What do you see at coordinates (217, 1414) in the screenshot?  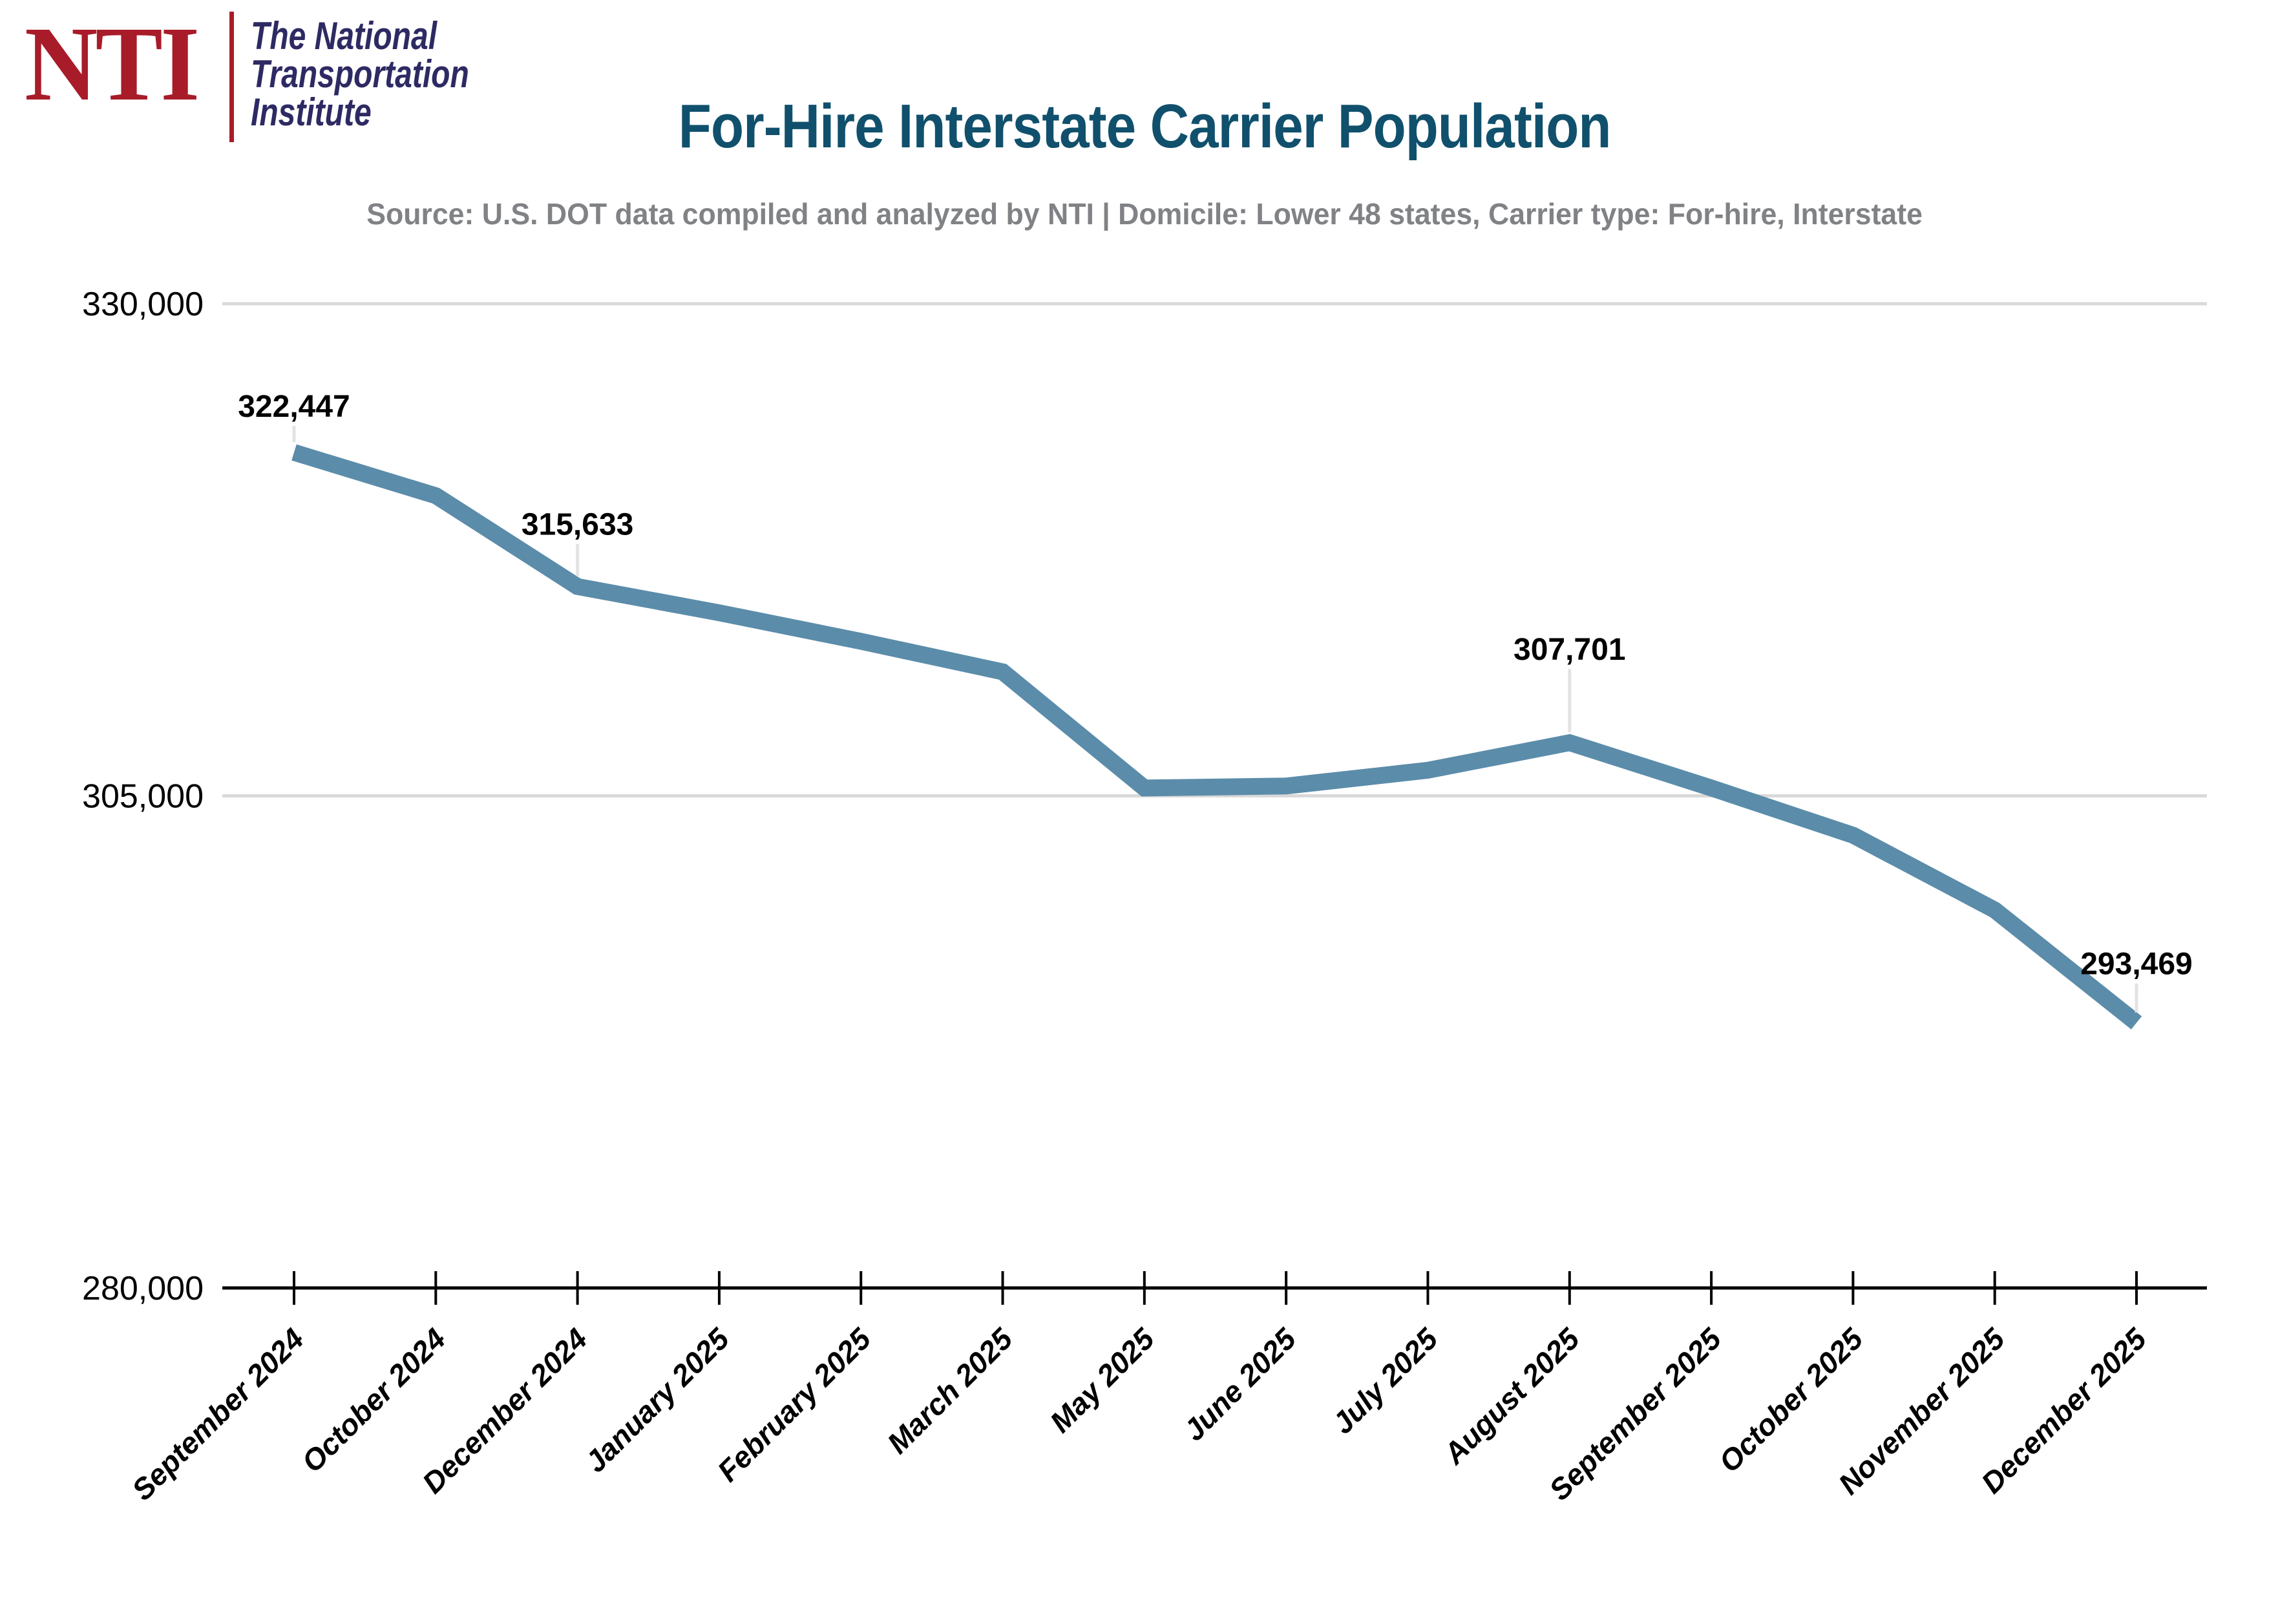 I see `x-axis-label: September 2024` at bounding box center [217, 1414].